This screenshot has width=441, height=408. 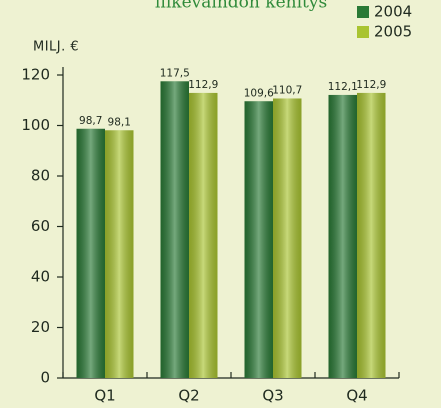 I want to click on x-tick-label: Q4, so click(x=356, y=396).